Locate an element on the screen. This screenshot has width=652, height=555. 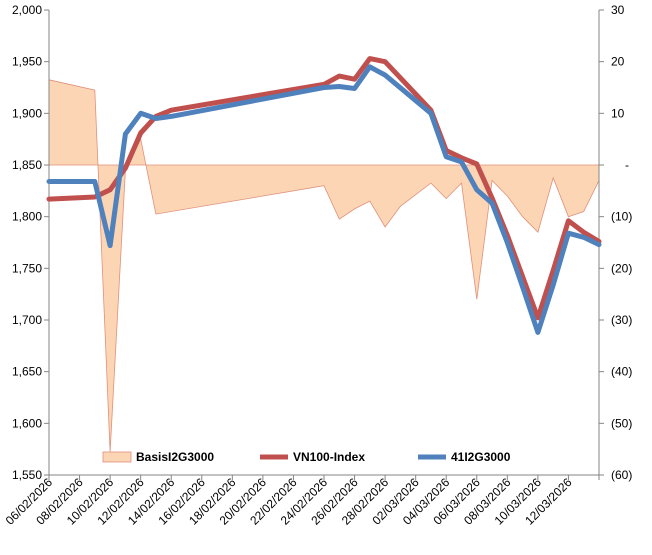
y-right-tick-label: - is located at coordinates (627, 165).